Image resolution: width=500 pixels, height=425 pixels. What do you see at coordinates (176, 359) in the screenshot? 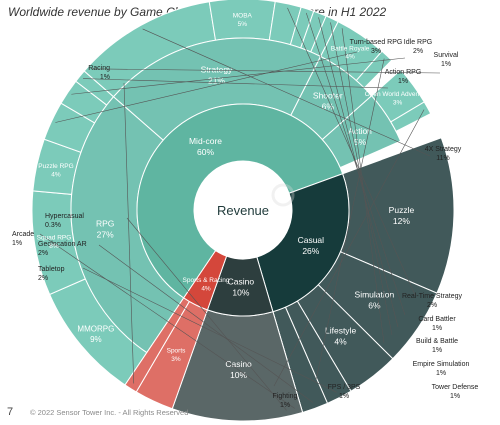
I see `genre-sports-and-racing-sports-value: 3%` at bounding box center [176, 359].